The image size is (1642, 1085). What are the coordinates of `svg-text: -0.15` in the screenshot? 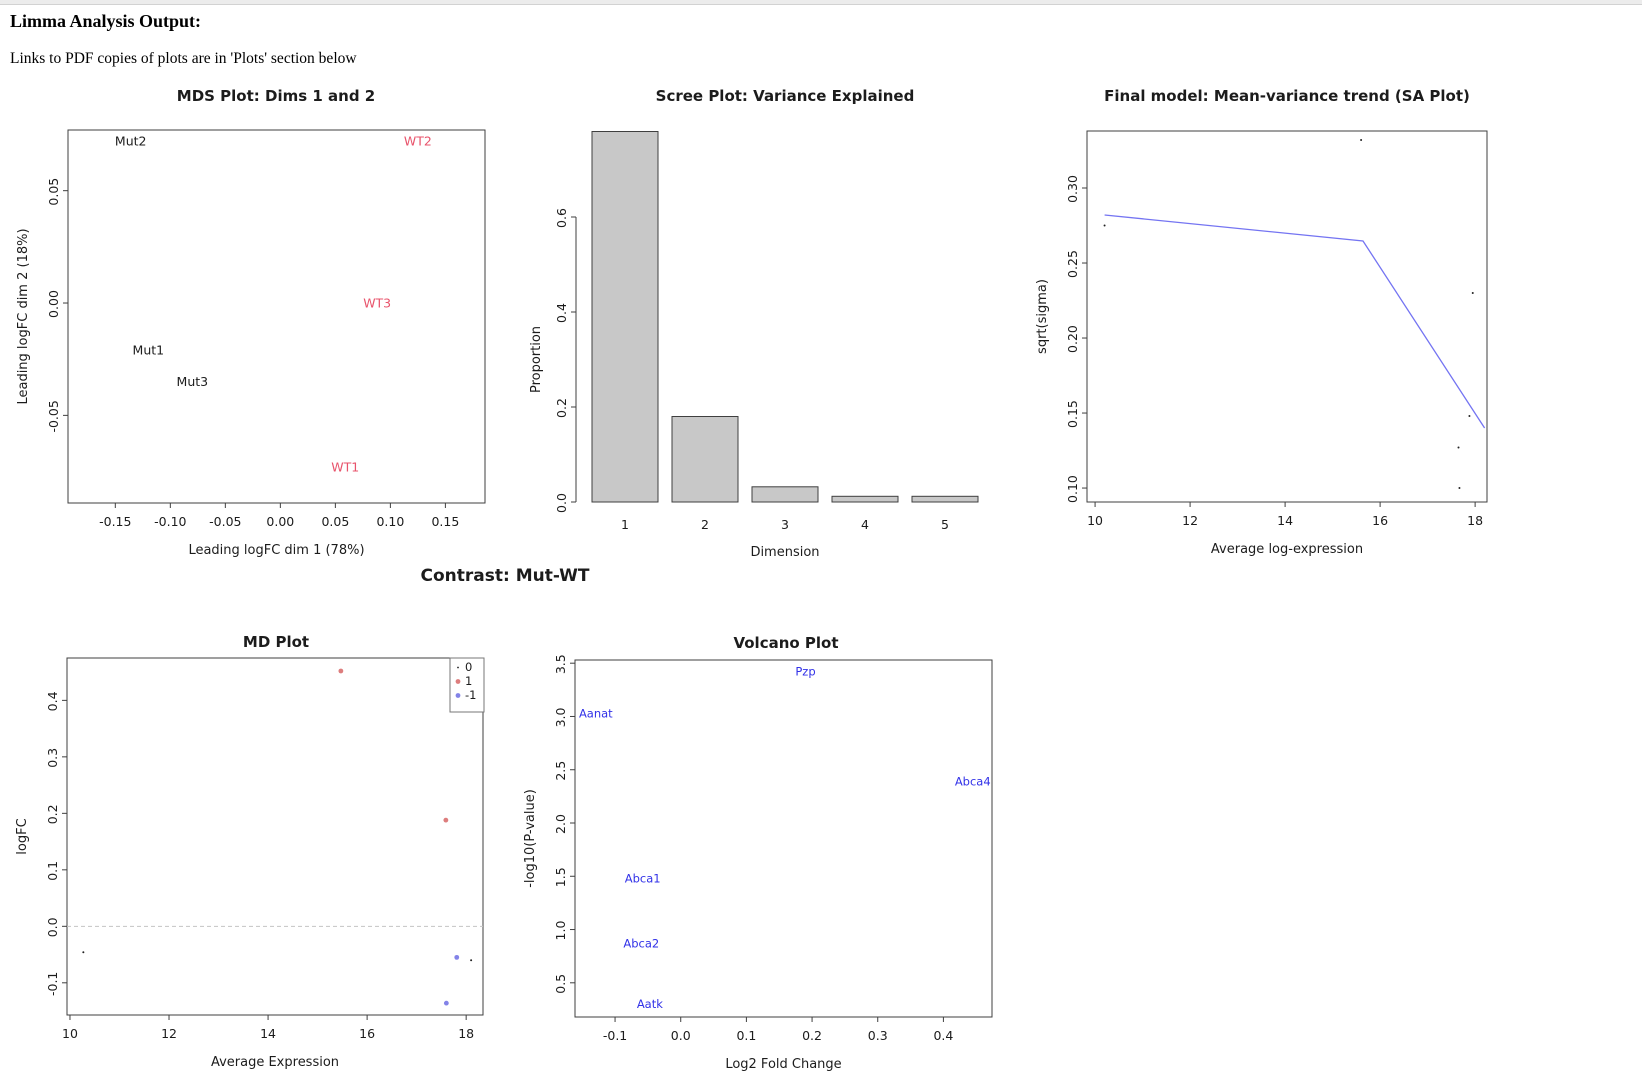 It's located at (115, 521).